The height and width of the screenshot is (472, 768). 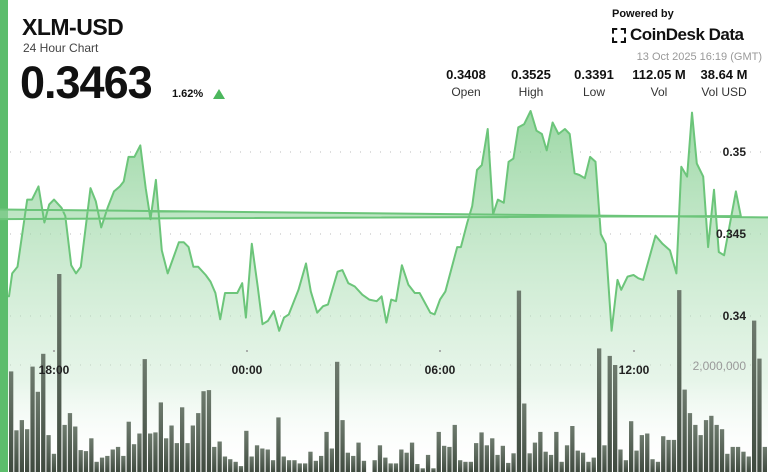 I want to click on stat-label: Vol, so click(x=659, y=92).